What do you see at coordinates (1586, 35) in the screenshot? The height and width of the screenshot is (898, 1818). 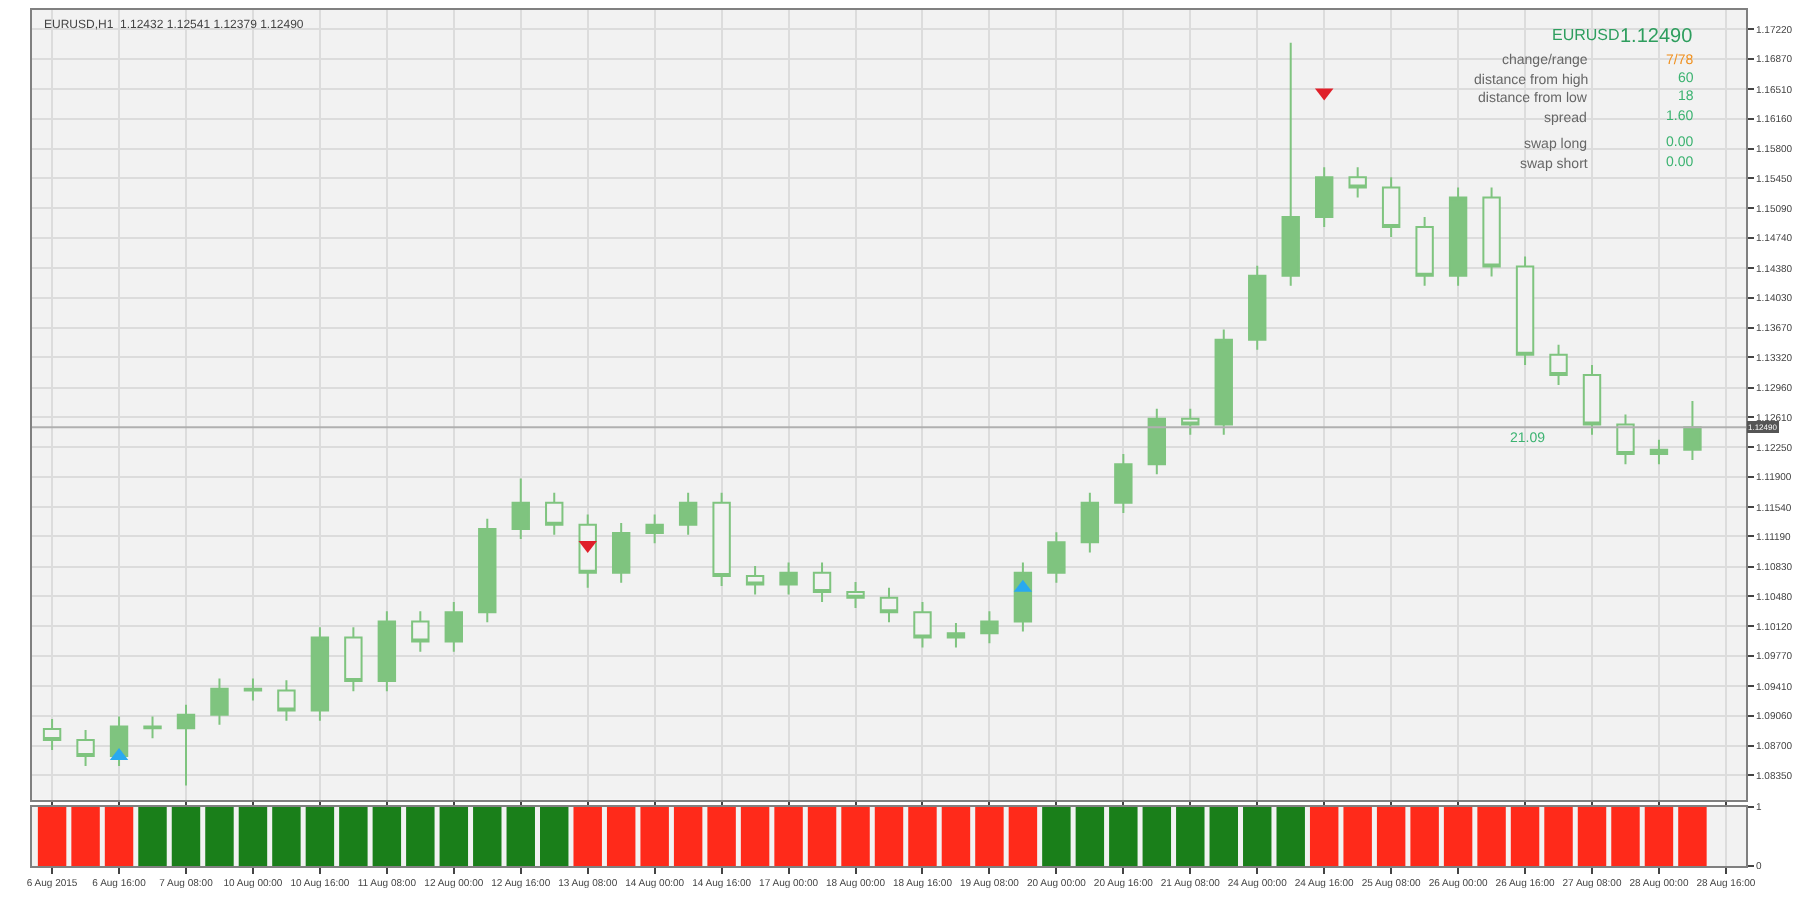 I see `annotation: EURUSD` at bounding box center [1586, 35].